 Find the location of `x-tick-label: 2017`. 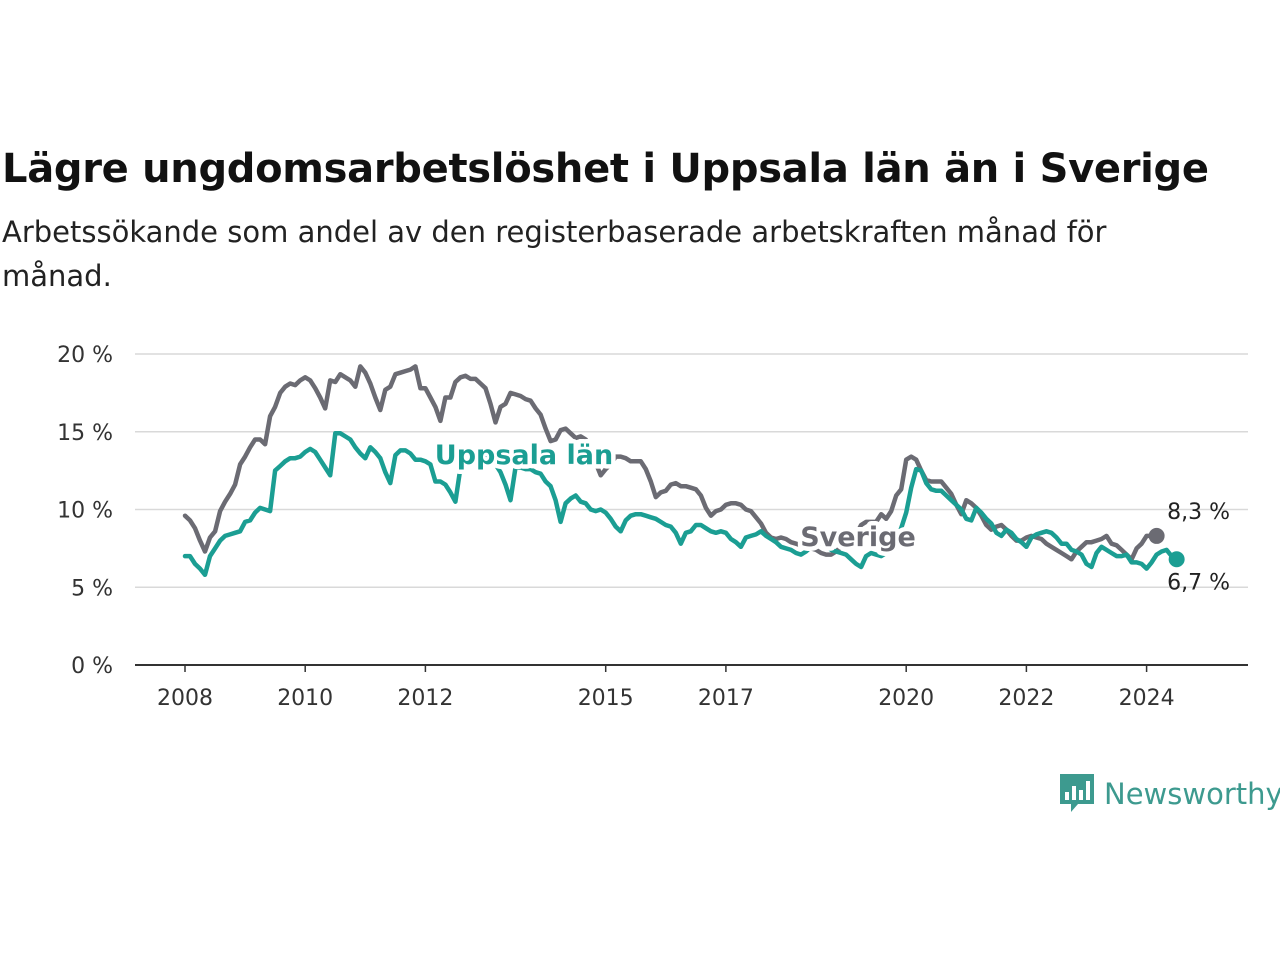

x-tick-label: 2017 is located at coordinates (726, 698).